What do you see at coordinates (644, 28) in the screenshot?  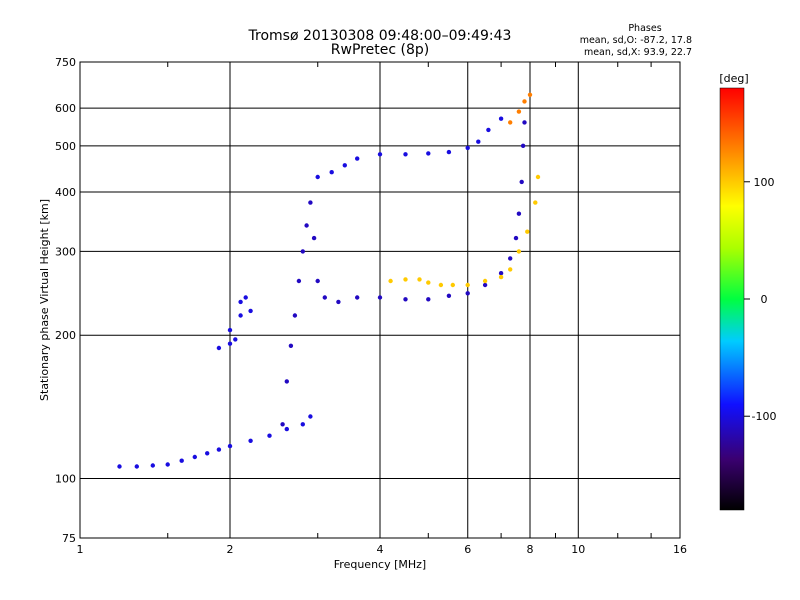 I see `phase-info-title: Phases` at bounding box center [644, 28].